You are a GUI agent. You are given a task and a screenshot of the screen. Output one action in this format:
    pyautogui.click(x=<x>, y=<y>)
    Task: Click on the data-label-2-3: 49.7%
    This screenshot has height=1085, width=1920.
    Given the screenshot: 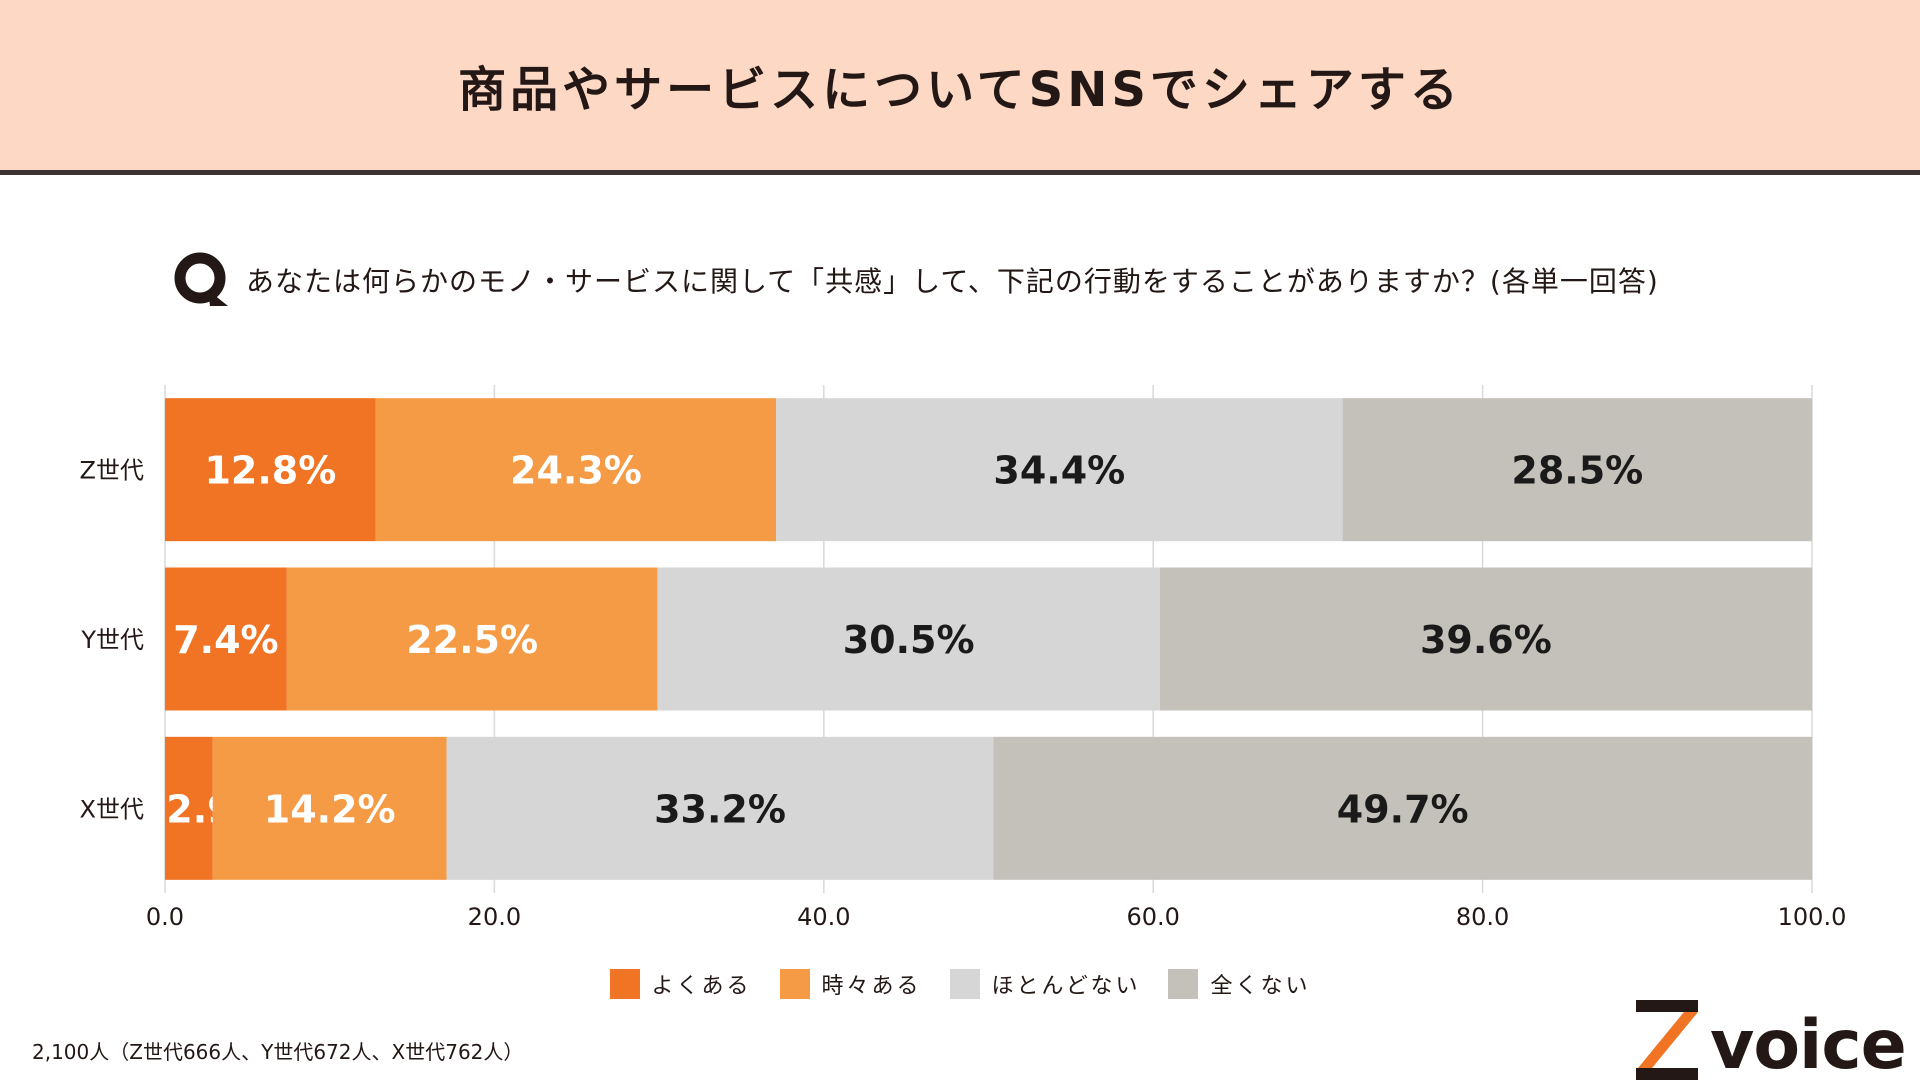 What is the action you would take?
    pyautogui.click(x=1403, y=809)
    